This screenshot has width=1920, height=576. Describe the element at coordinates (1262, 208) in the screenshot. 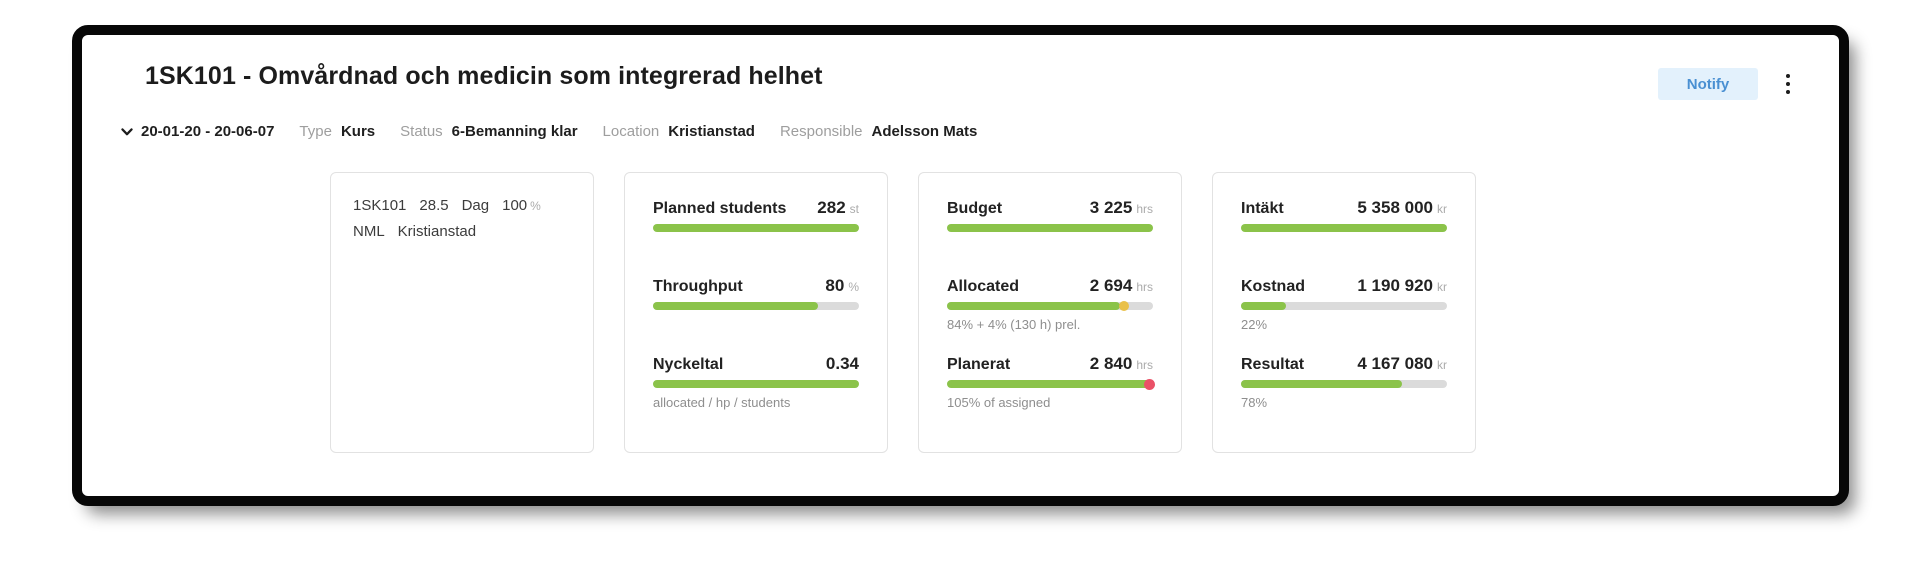

I see `metric-label: Intäkt` at that location.